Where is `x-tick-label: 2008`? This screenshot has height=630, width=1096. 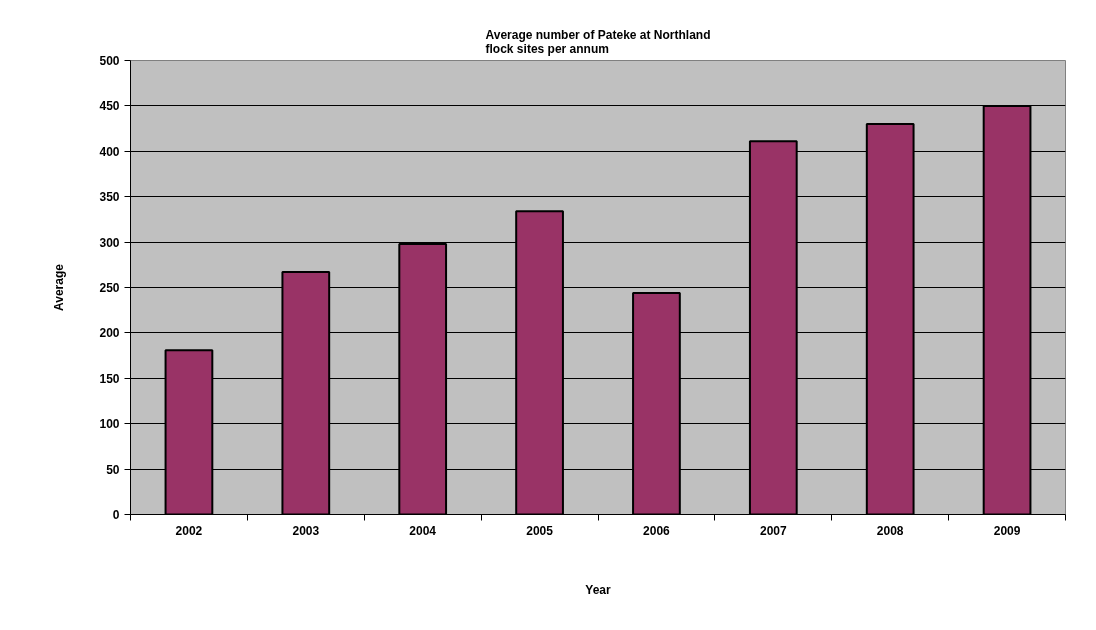
x-tick-label: 2008 is located at coordinates (890, 530).